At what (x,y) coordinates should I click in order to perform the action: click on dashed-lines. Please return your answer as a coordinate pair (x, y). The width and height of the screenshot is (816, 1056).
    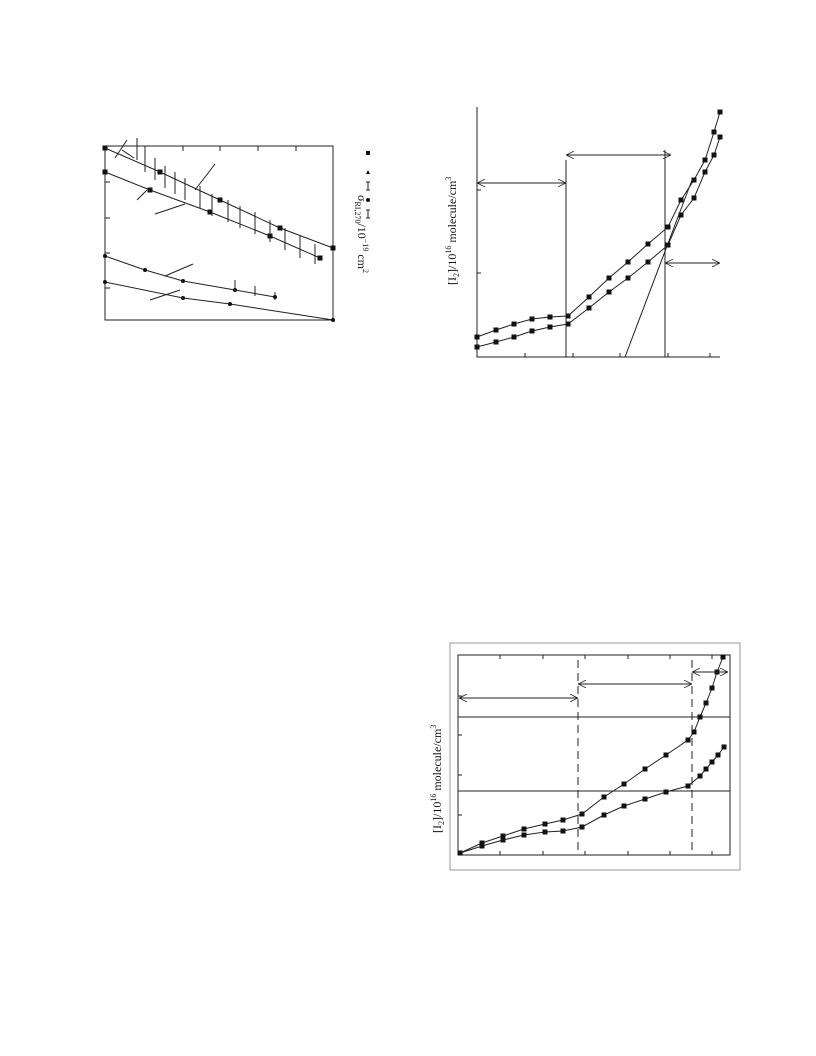
    Looking at the image, I should click on (635, 757).